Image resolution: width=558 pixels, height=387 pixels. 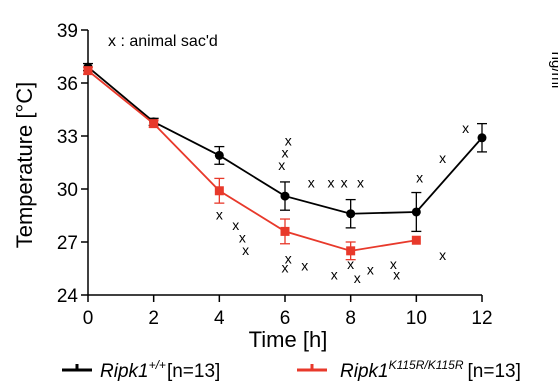 I want to click on legend-genotype-wildtype: +/+, so click(x=157, y=365).